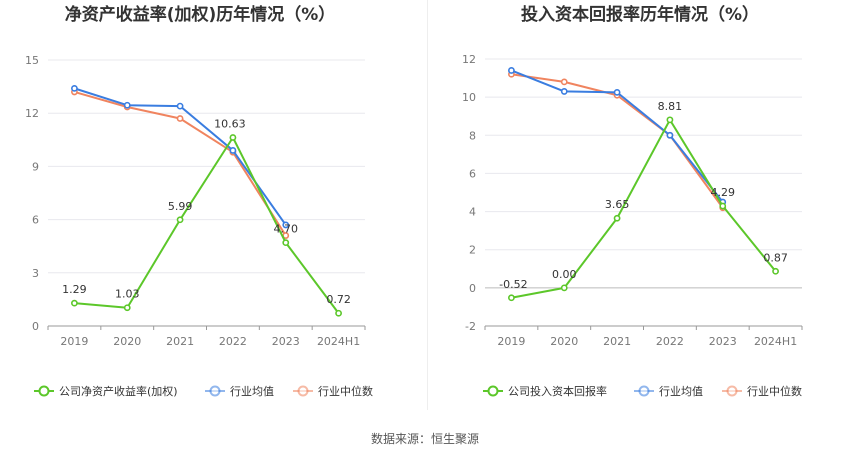 The height and width of the screenshot is (459, 850). Describe the element at coordinates (286, 229) in the screenshot. I see `data-label: 4.70` at that location.